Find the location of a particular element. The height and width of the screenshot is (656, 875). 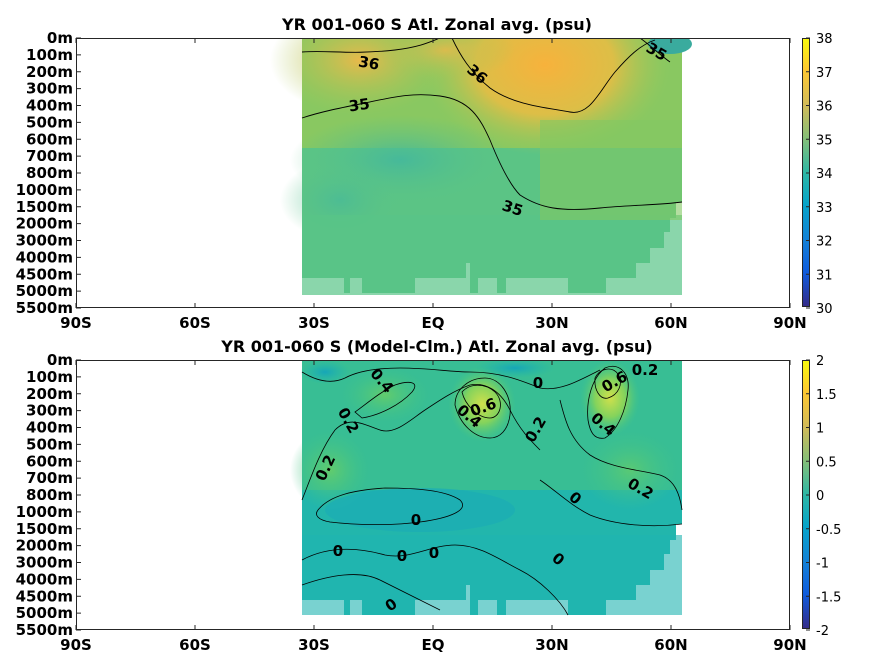

bottom-colorbar-tick-label: -2 is located at coordinates (822, 631).